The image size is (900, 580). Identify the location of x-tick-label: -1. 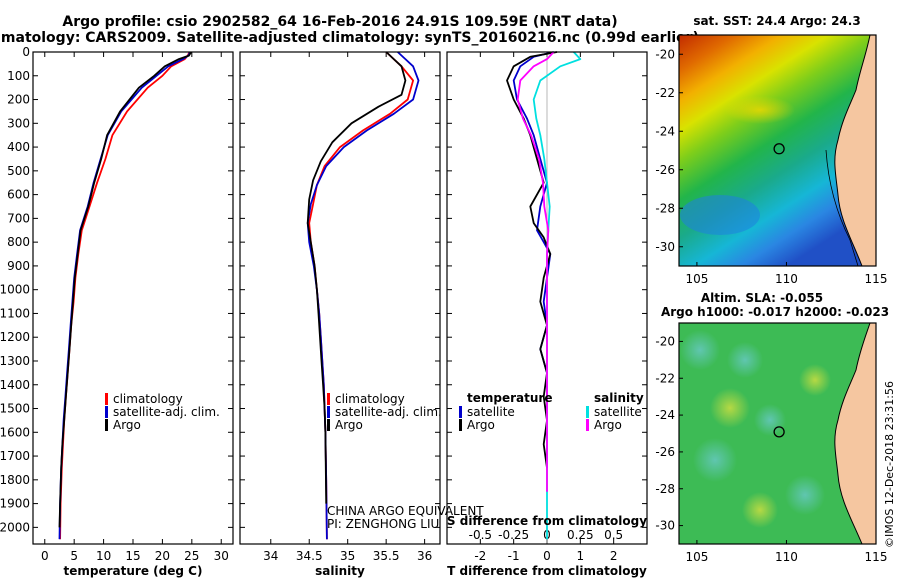
(514, 556).